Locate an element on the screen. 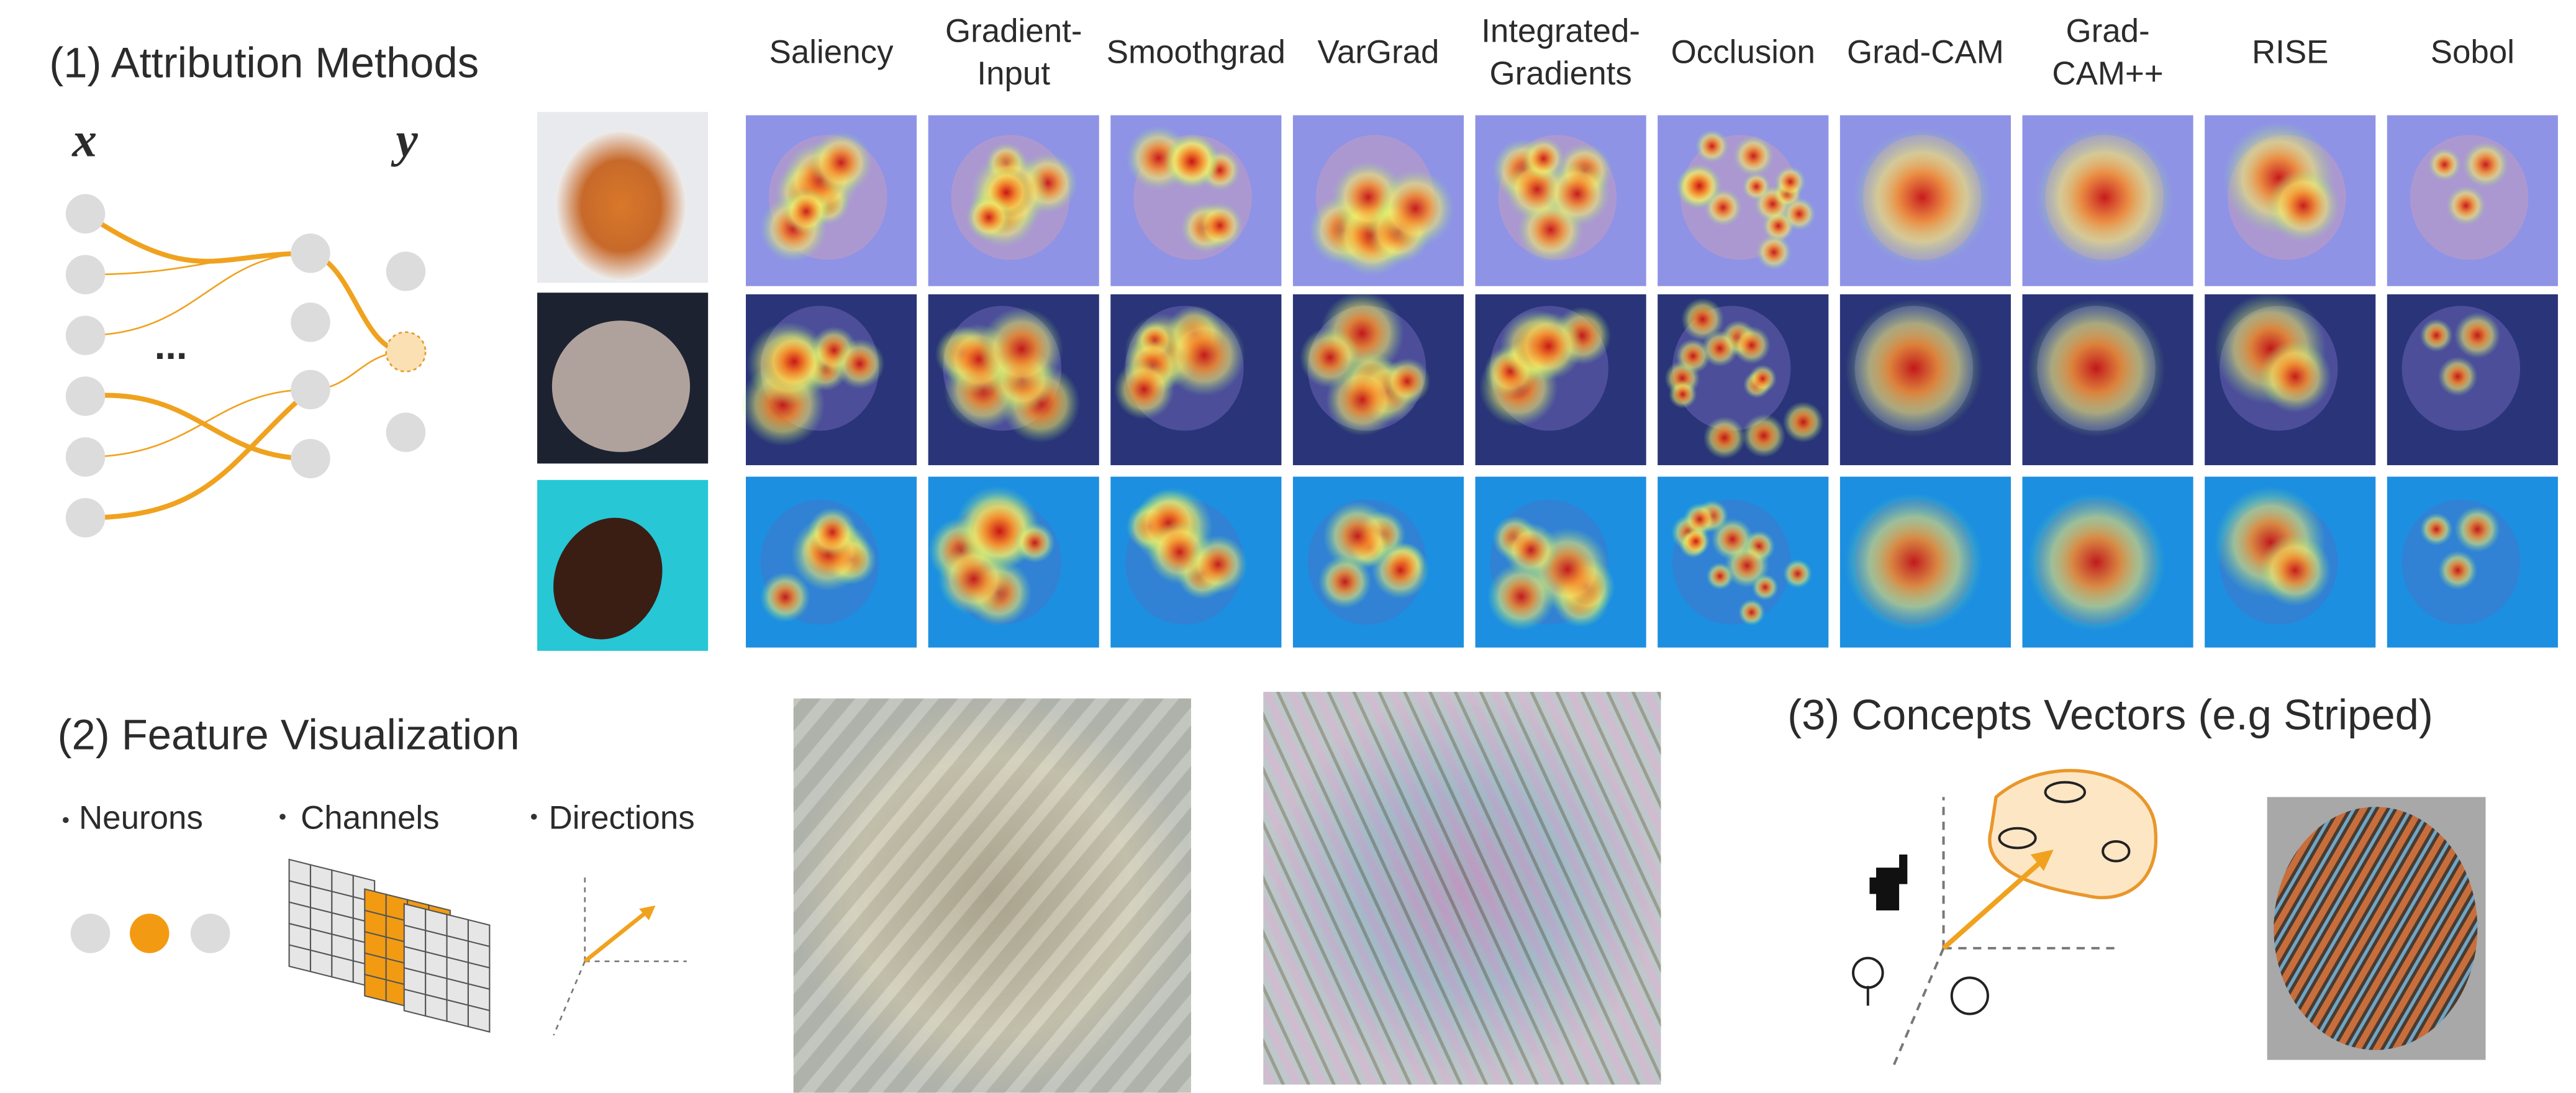 This screenshot has width=2576, height=1093. output-label: y is located at coordinates (405, 139).